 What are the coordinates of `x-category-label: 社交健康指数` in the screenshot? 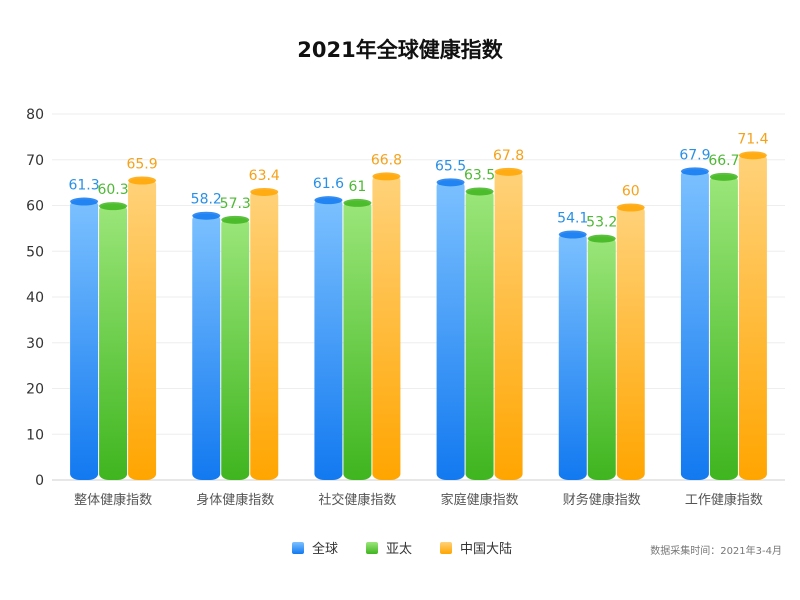 It's located at (357, 500).